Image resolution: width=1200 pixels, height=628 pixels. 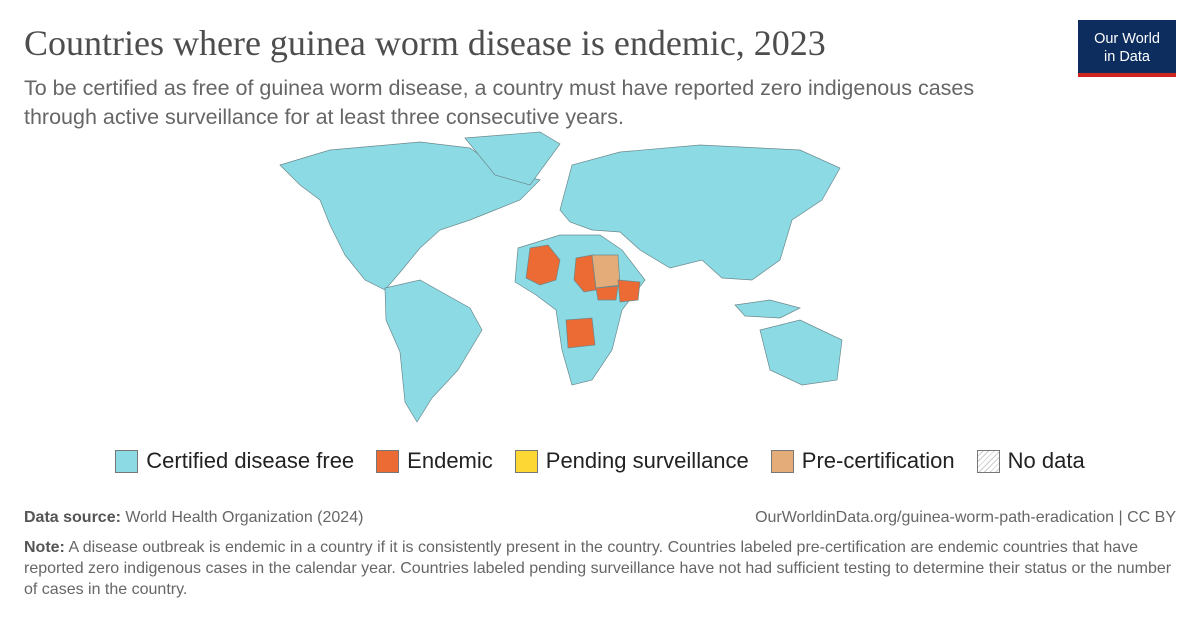 What do you see at coordinates (512, 158) in the screenshot?
I see `greenland` at bounding box center [512, 158].